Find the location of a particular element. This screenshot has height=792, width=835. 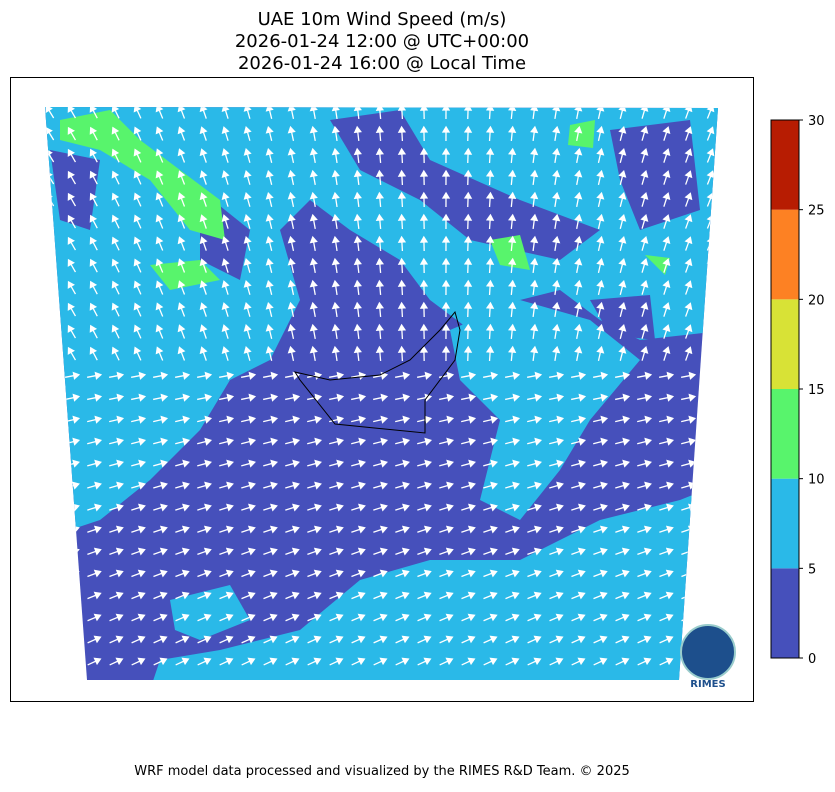

logo: RIMES is located at coordinates (708, 657).